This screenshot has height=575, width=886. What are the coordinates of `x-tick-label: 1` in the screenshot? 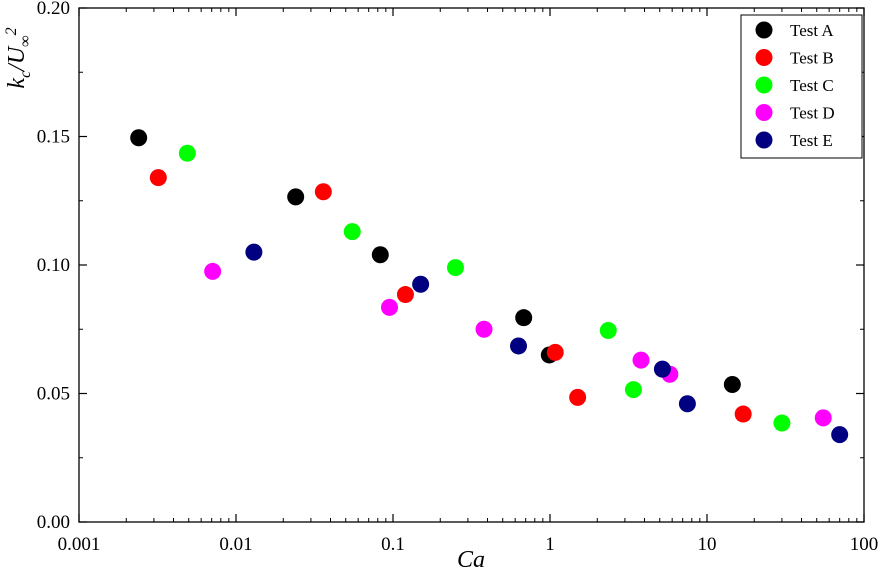 It's located at (550, 544).